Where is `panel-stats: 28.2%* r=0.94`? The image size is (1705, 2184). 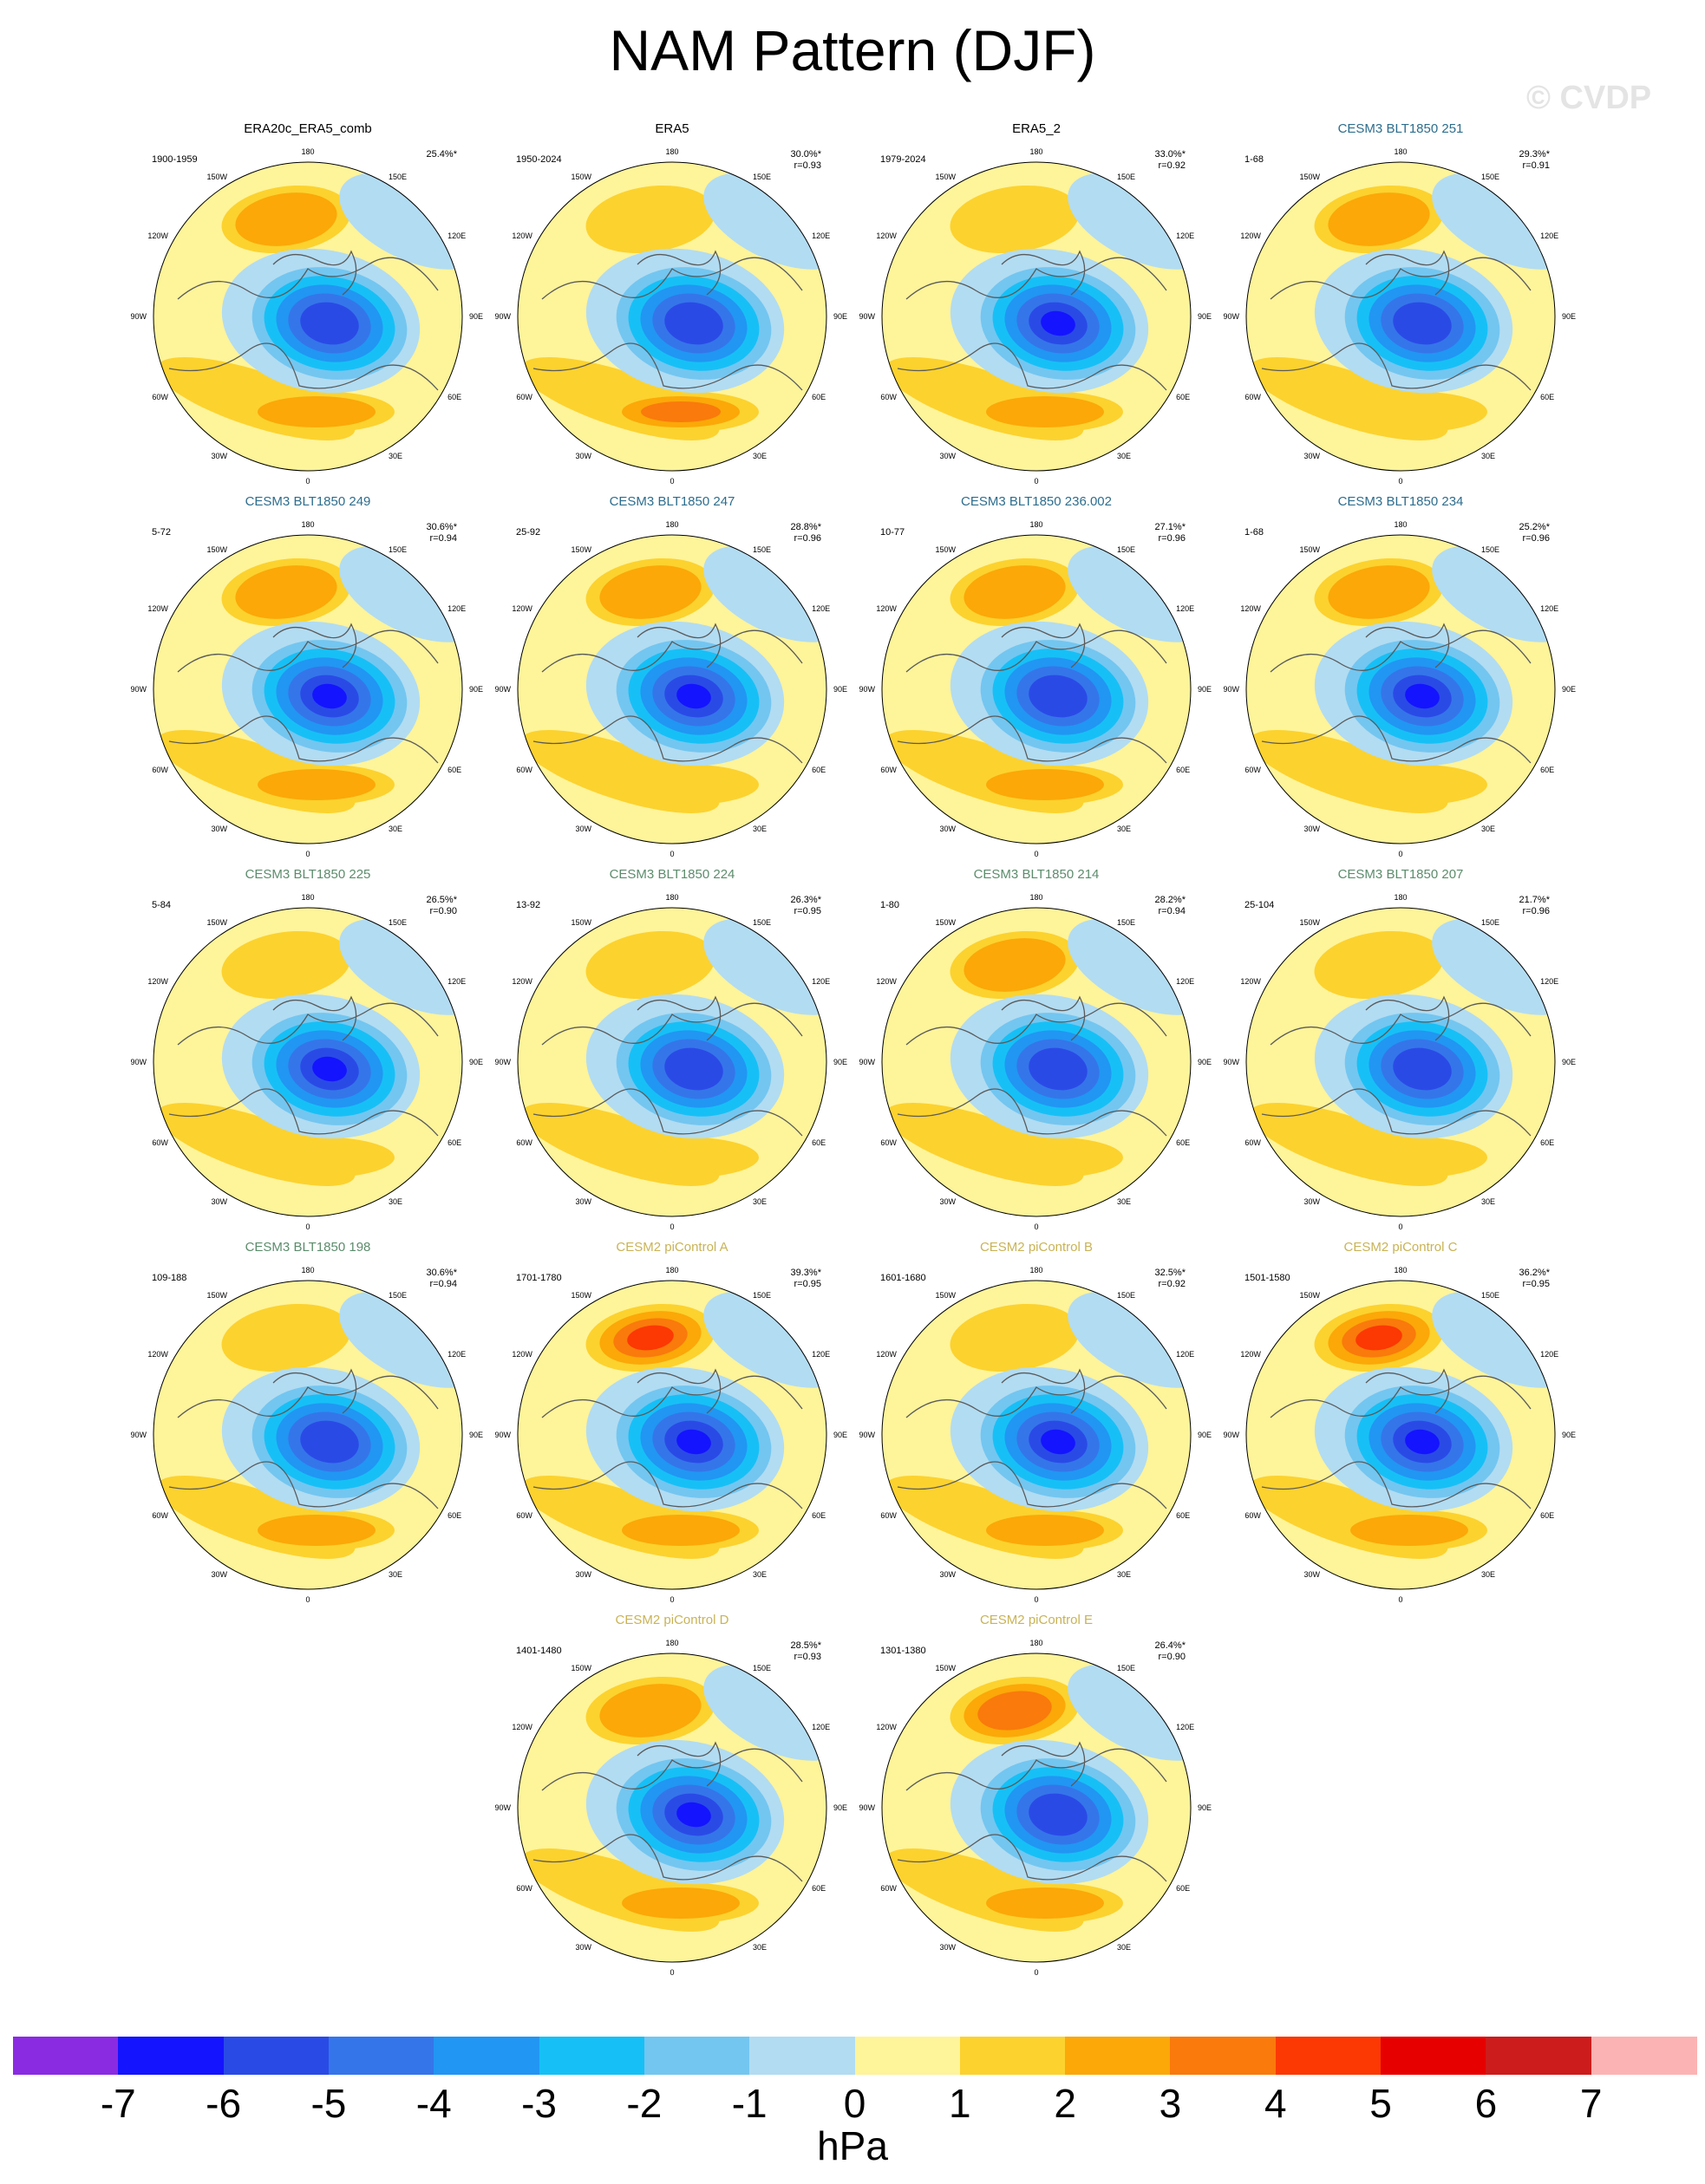 panel-stats: 28.2%* r=0.94 is located at coordinates (1170, 906).